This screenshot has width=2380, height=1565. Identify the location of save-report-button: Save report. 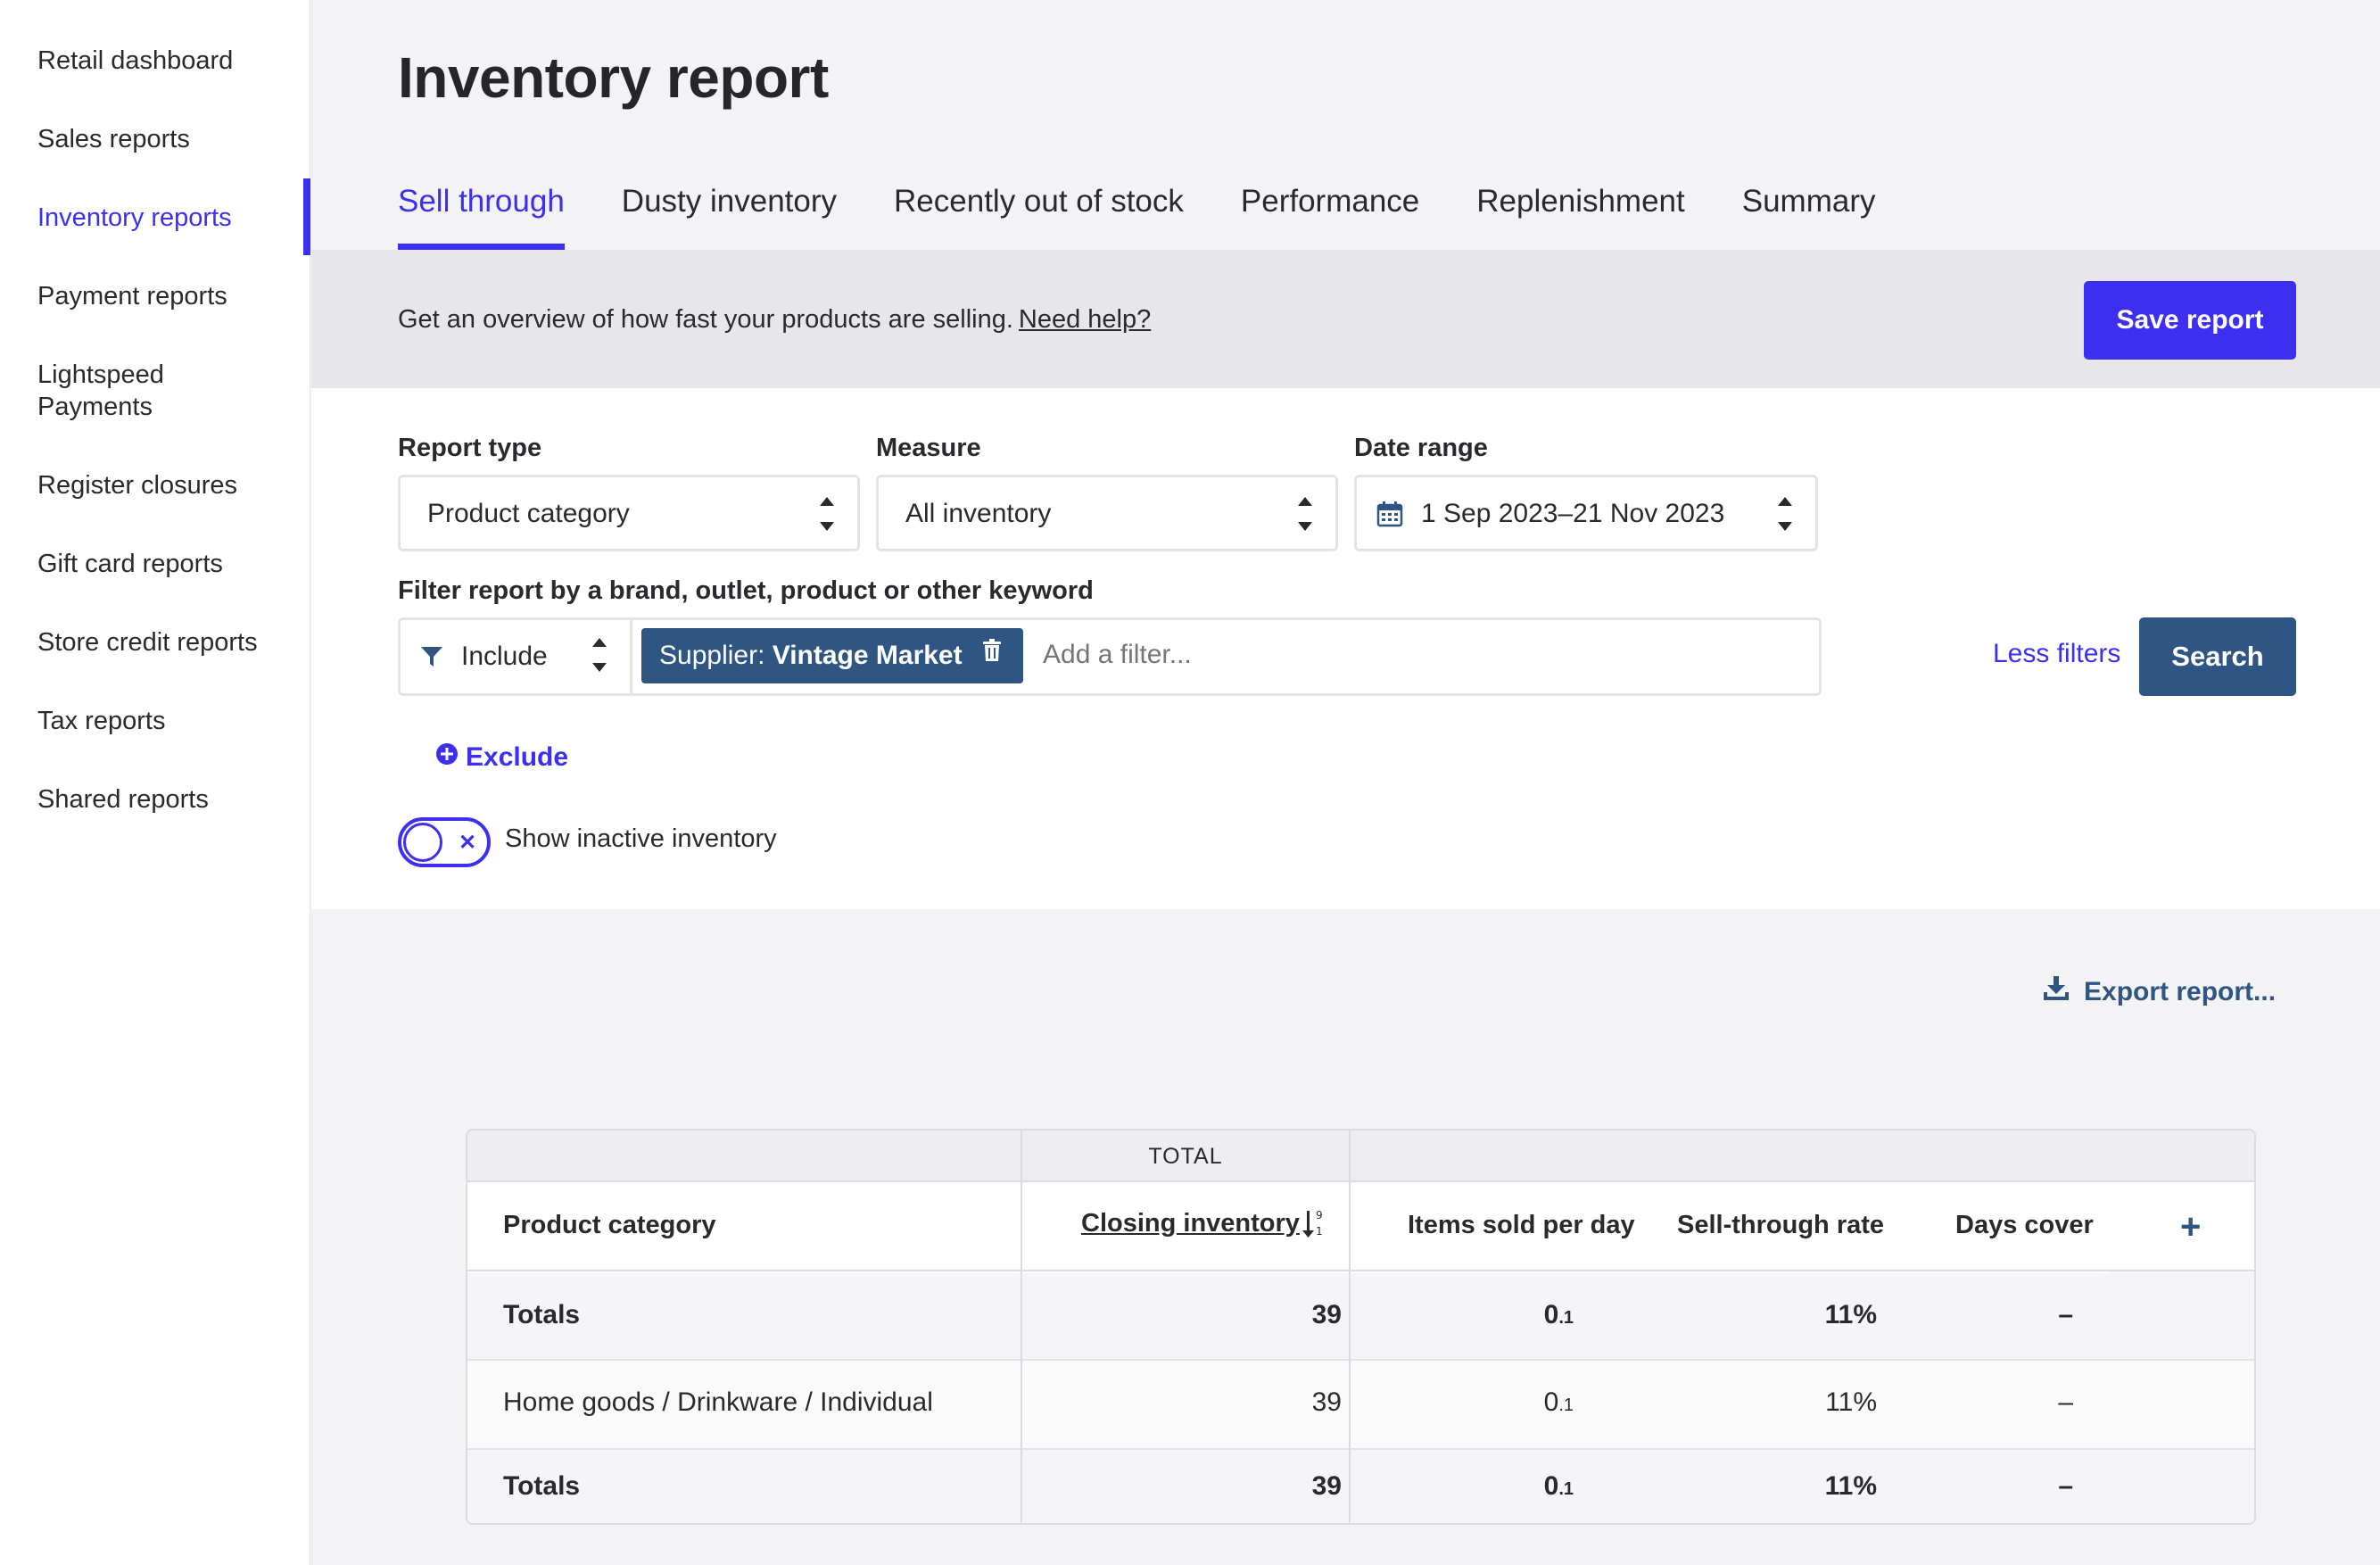
(2190, 321).